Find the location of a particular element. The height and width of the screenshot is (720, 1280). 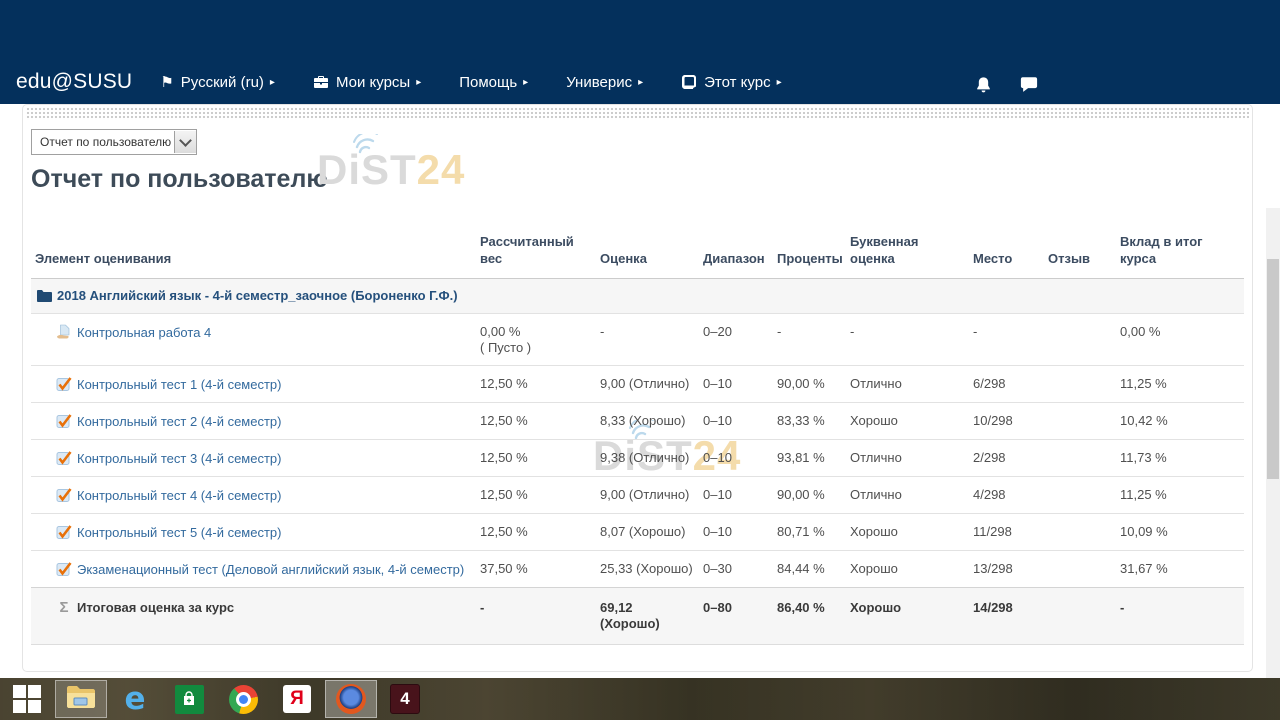

internet-explorer-button: e is located at coordinates (135, 699).